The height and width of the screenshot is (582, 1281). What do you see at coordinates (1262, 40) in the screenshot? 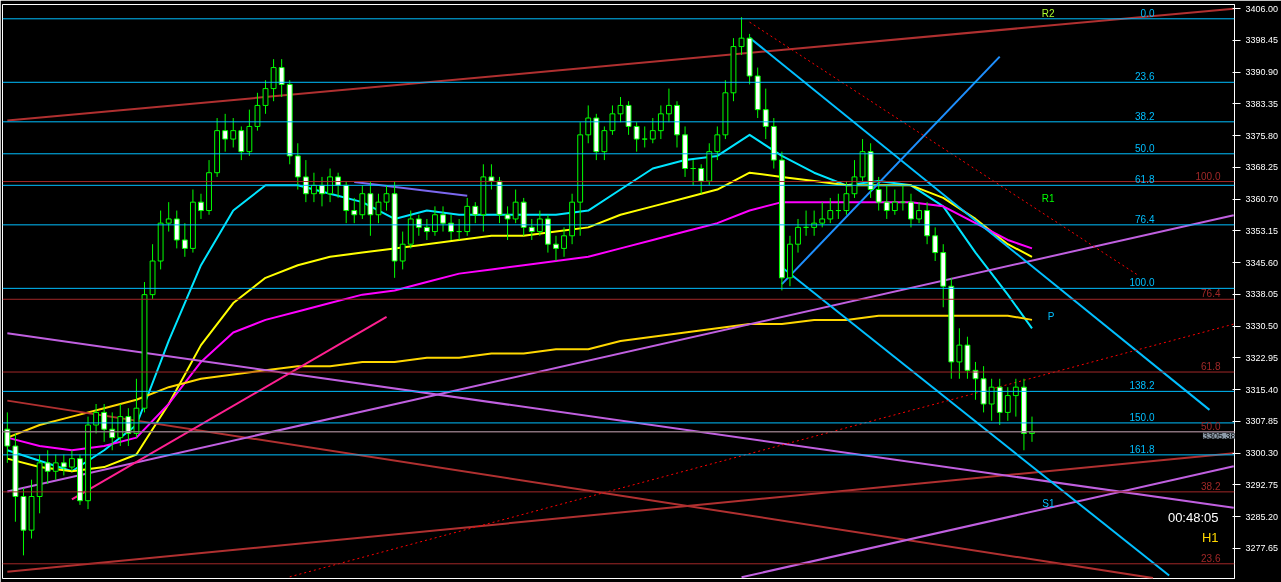
I see `y-tick-label: 3398.45` at bounding box center [1262, 40].